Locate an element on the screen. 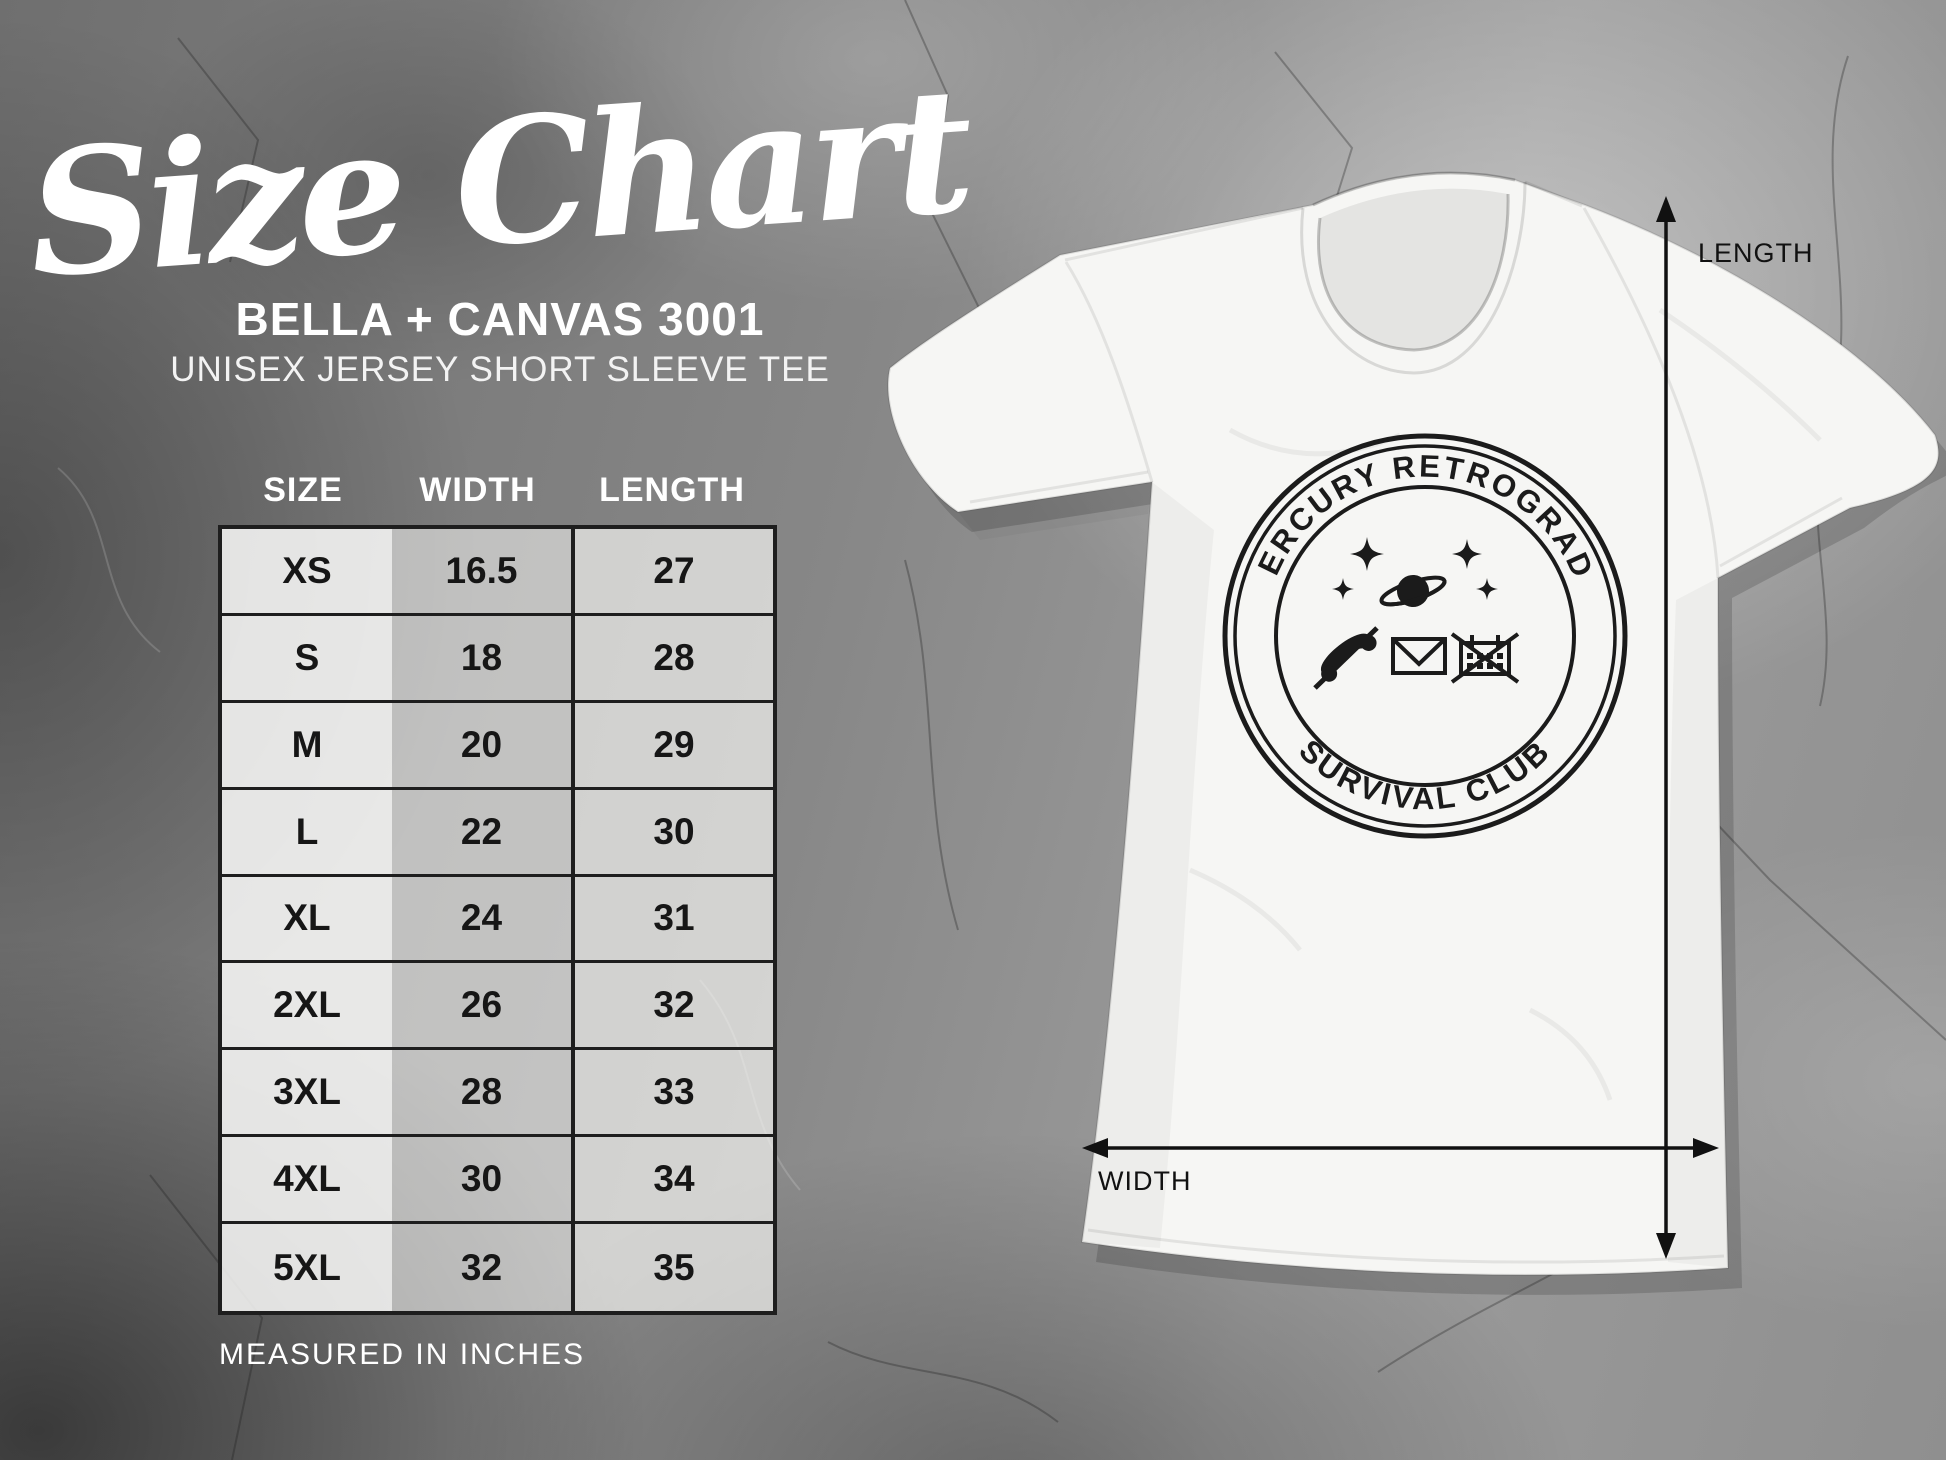  width-cell: 30 is located at coordinates (481, 1181).